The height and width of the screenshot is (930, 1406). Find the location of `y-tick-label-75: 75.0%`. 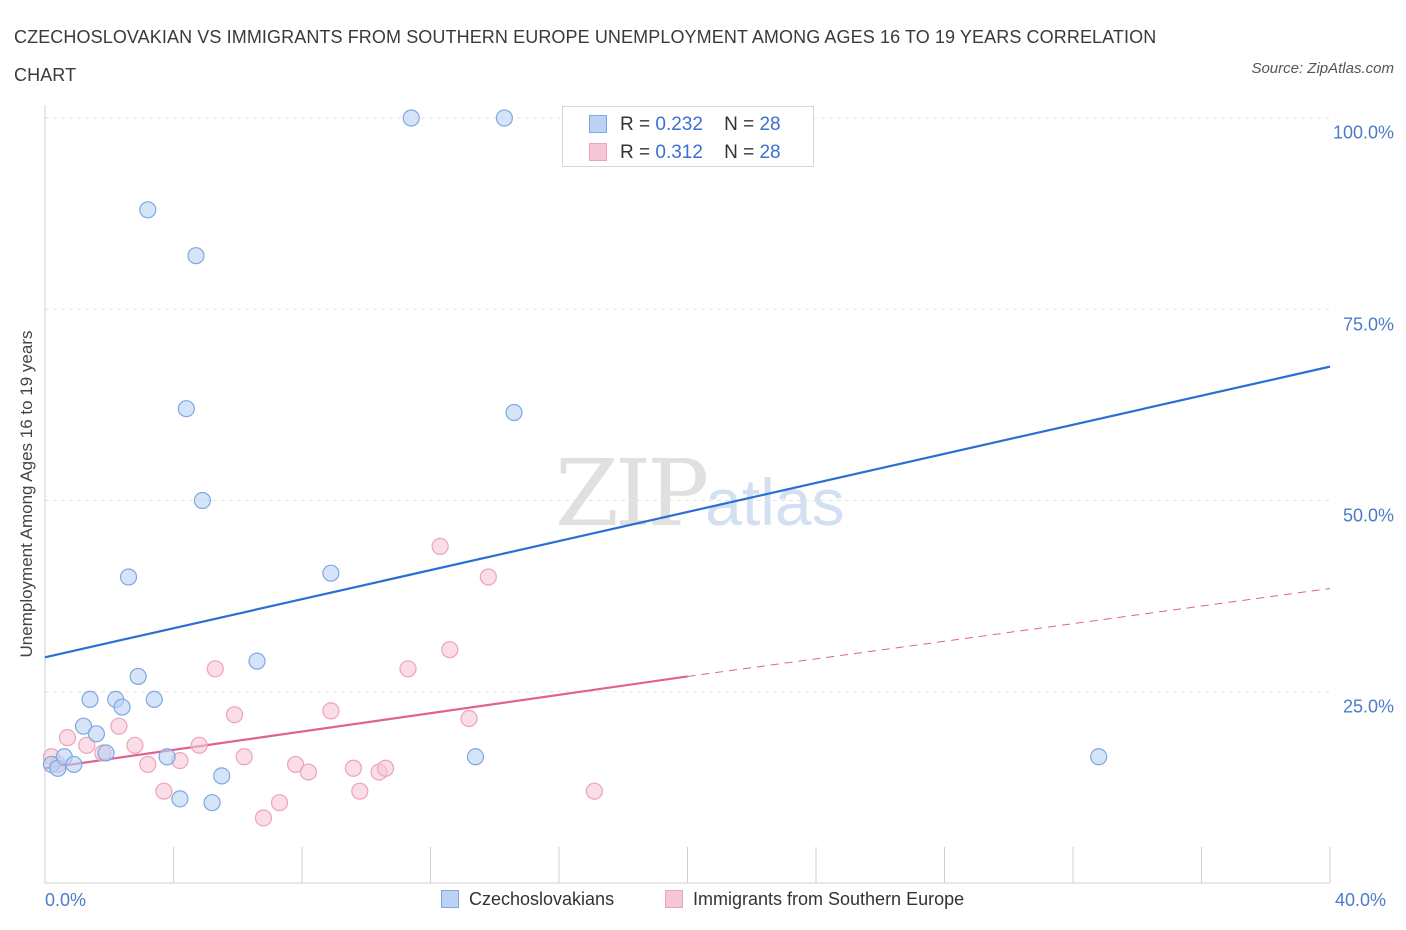

y-tick-label-75: 75.0% is located at coordinates (1368, 324).